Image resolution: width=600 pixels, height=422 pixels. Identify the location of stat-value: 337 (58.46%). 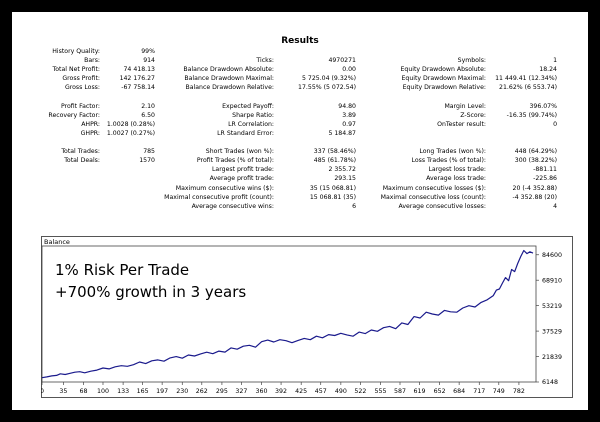
(334, 152).